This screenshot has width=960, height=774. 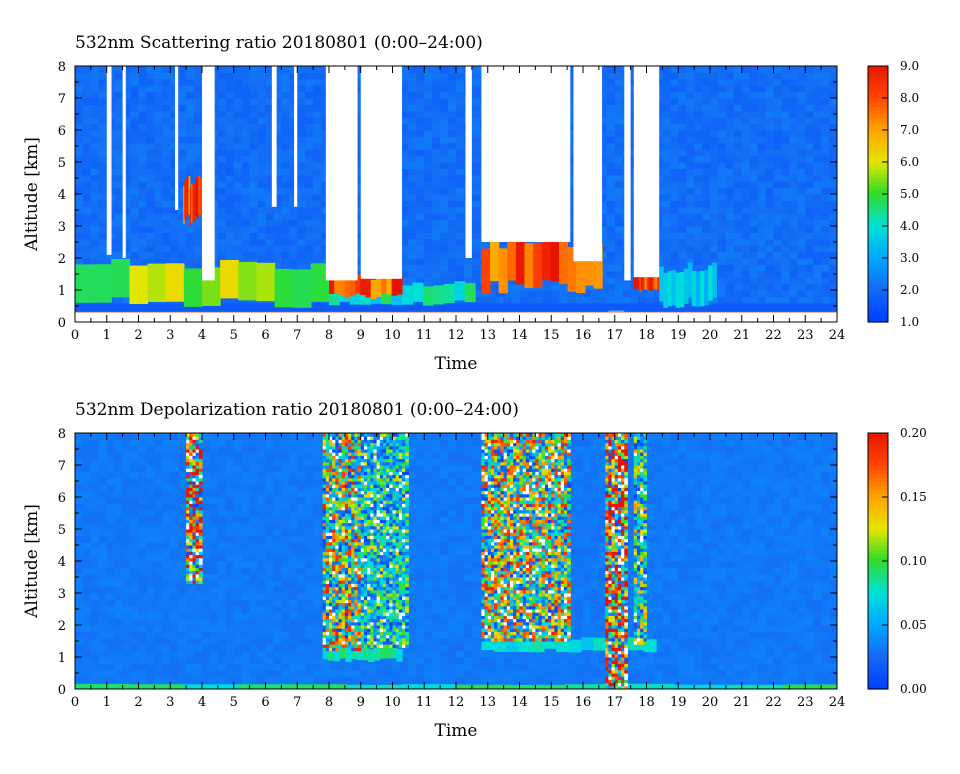 What do you see at coordinates (551, 335) in the screenshot?
I see `x-tick-label: 15` at bounding box center [551, 335].